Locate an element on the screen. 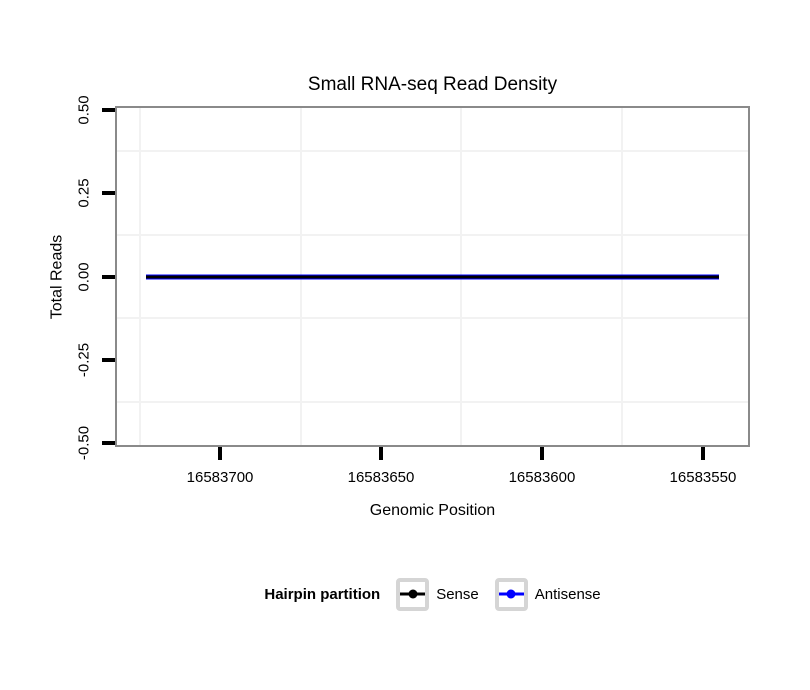 The image size is (810, 690). y-tick-label: 0.50 is located at coordinates (84, 110).